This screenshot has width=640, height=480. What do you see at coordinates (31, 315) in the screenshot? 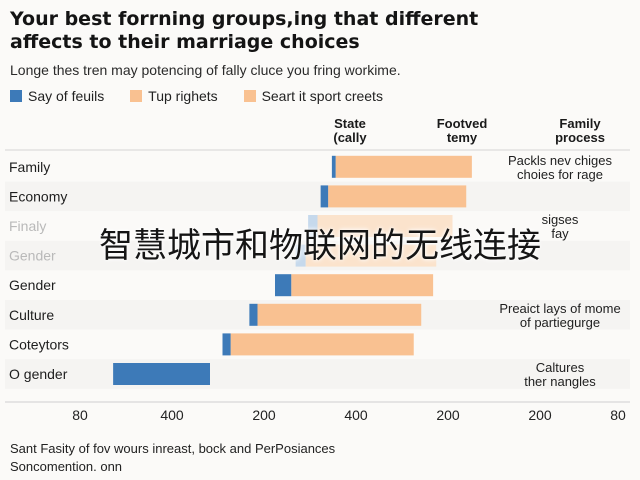
I see `category-label: Culture` at bounding box center [31, 315].